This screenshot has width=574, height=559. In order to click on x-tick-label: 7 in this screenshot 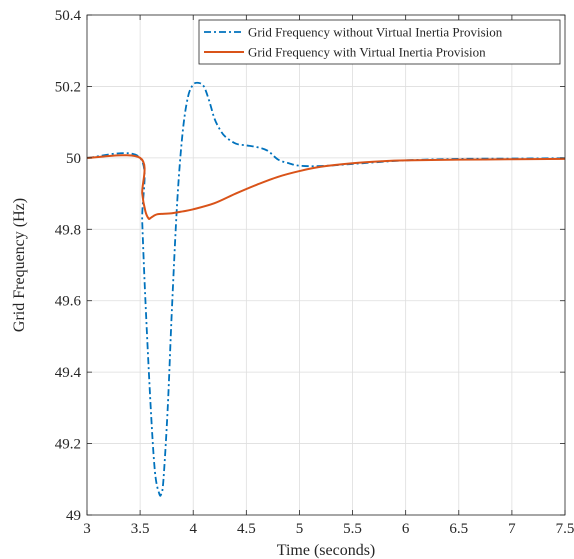, I will do `click(512, 529)`.